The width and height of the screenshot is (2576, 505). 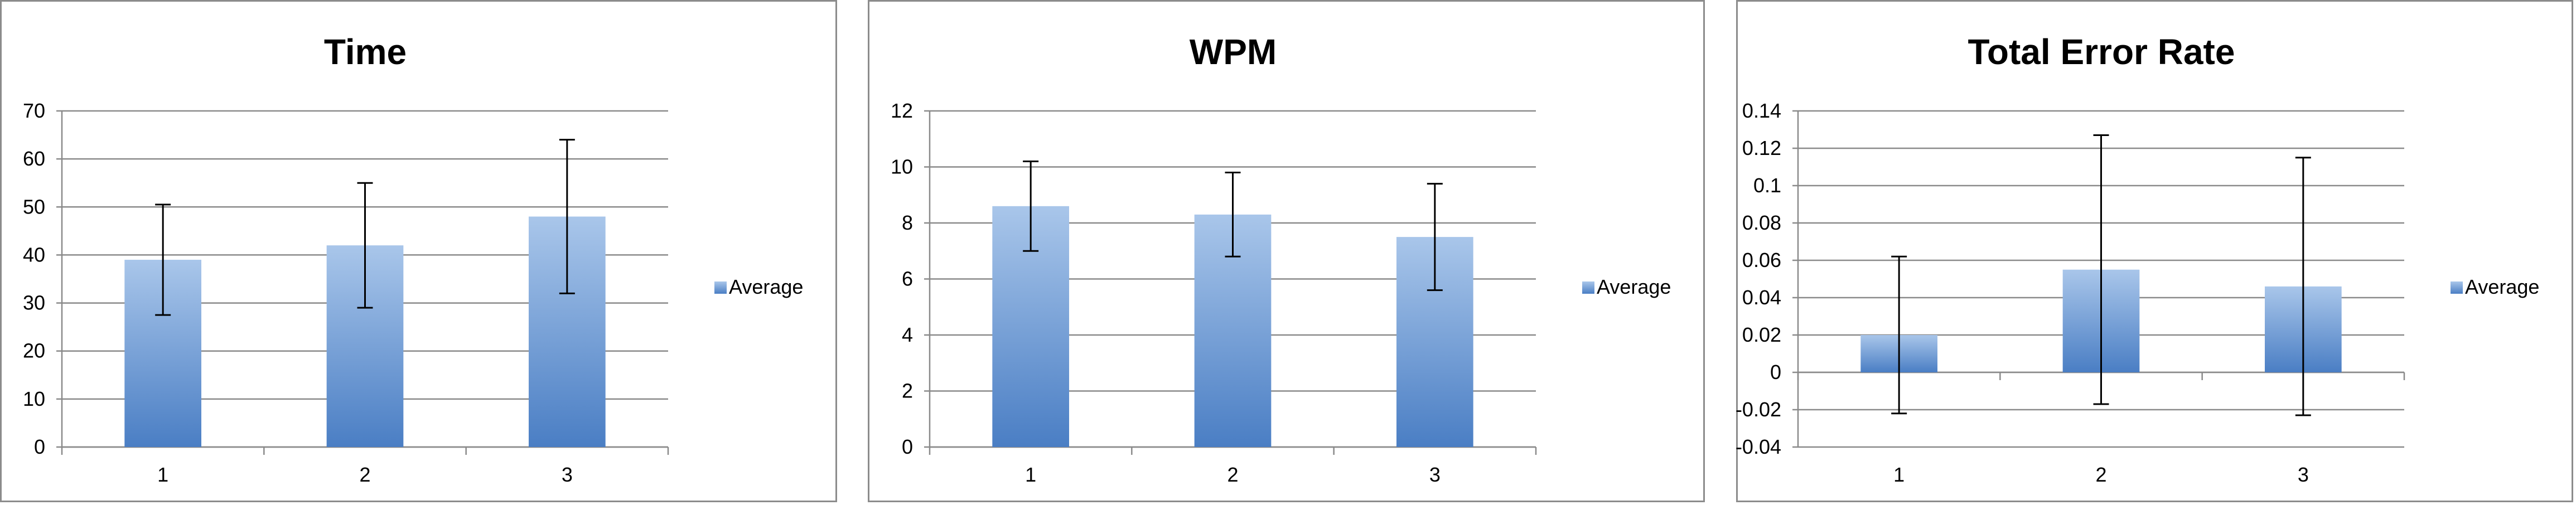 What do you see at coordinates (34, 303) in the screenshot?
I see `y-tick-label: 30` at bounding box center [34, 303].